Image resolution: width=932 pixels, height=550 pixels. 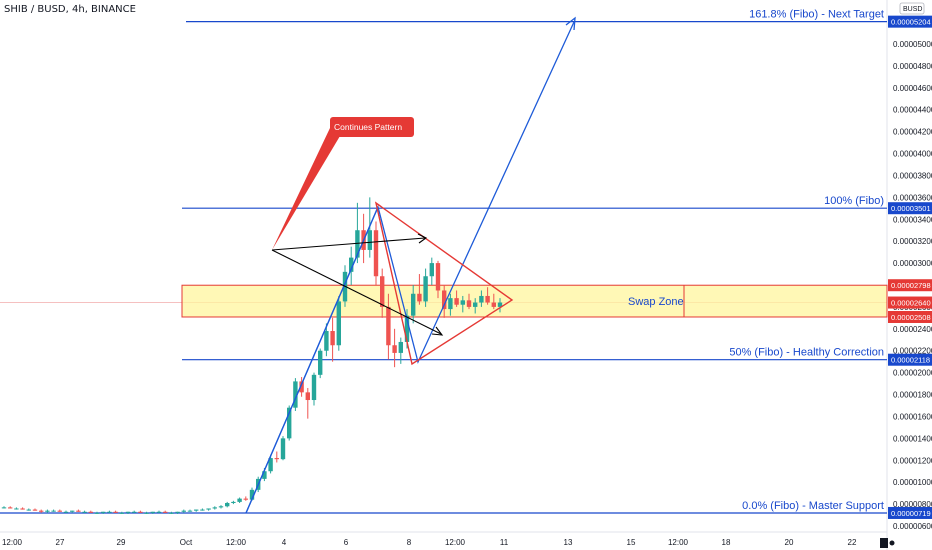 What do you see at coordinates (504, 542) in the screenshot?
I see `time-tick-label: 11` at bounding box center [504, 542].